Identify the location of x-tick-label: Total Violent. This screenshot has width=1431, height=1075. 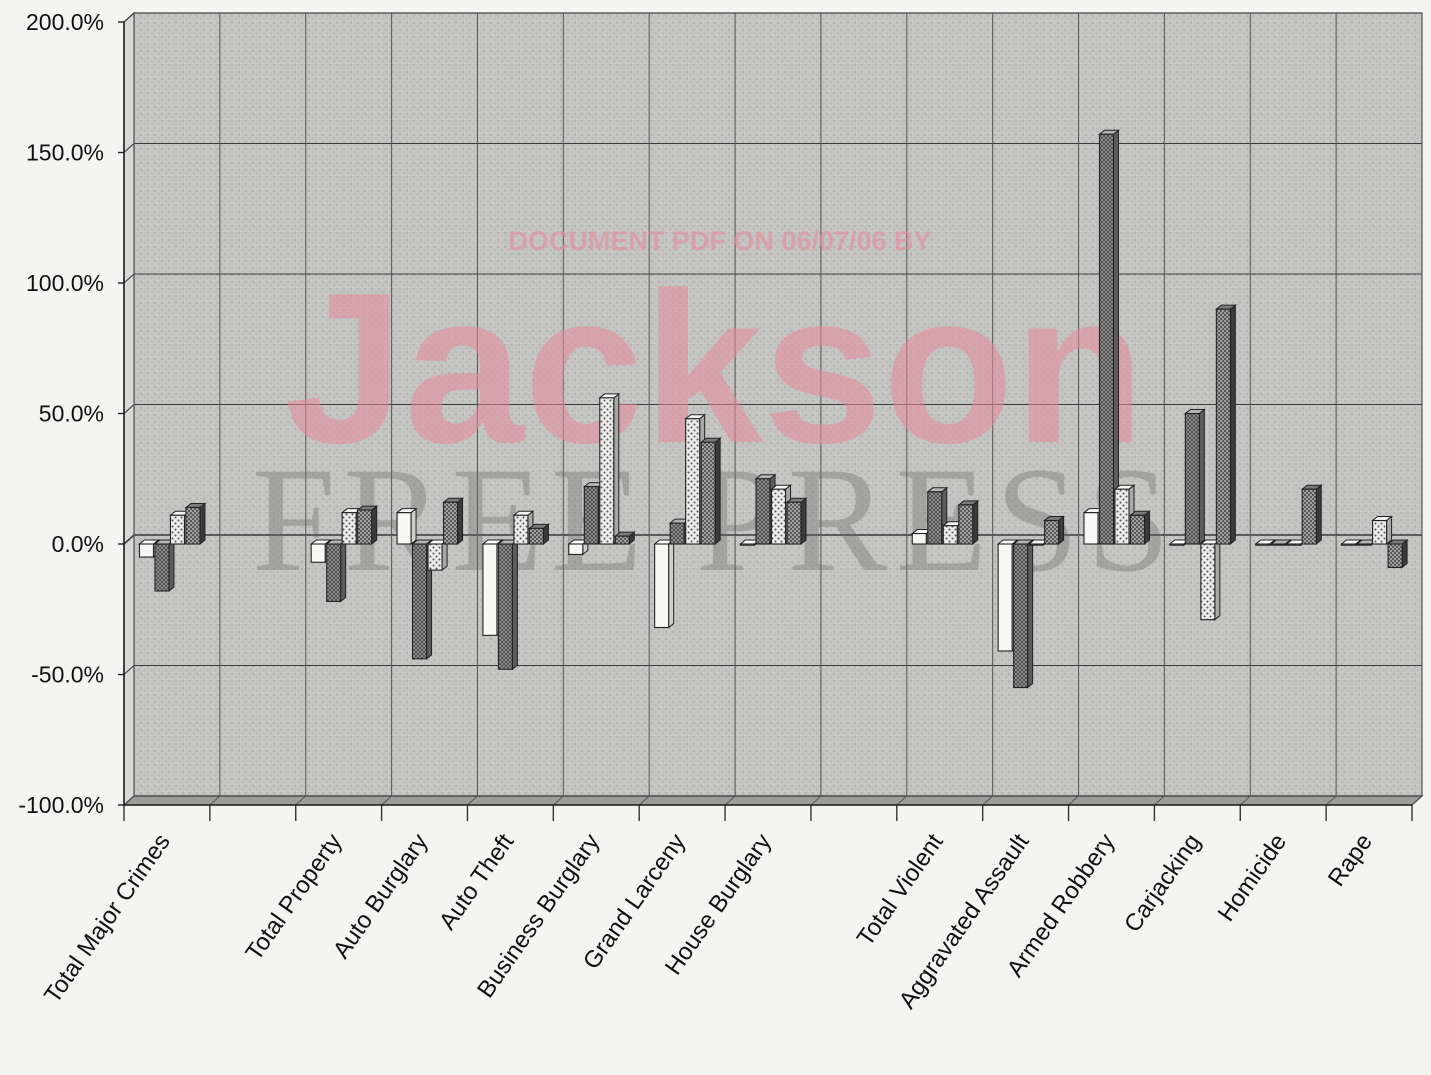
(900, 890).